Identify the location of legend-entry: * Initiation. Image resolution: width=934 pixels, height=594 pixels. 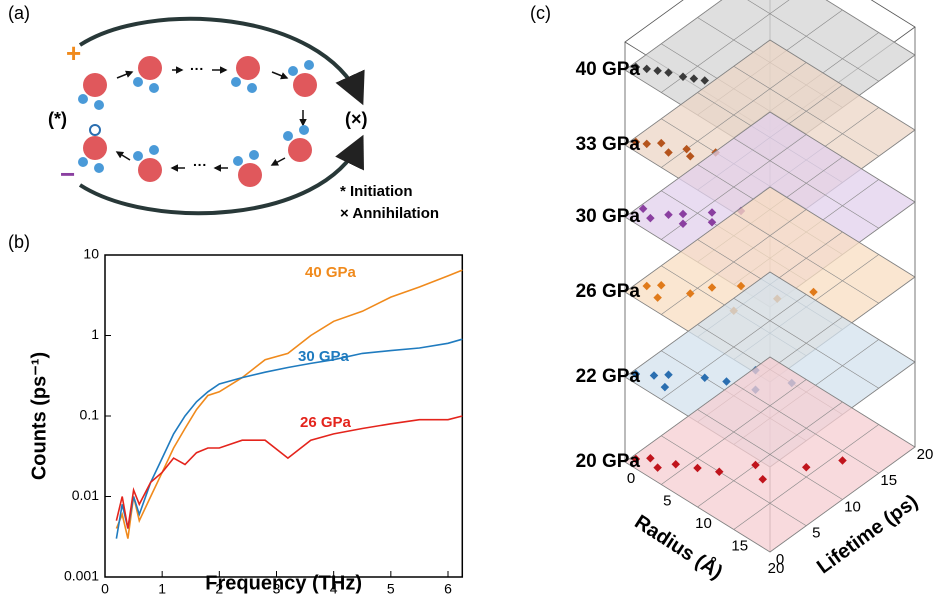
(376, 191).